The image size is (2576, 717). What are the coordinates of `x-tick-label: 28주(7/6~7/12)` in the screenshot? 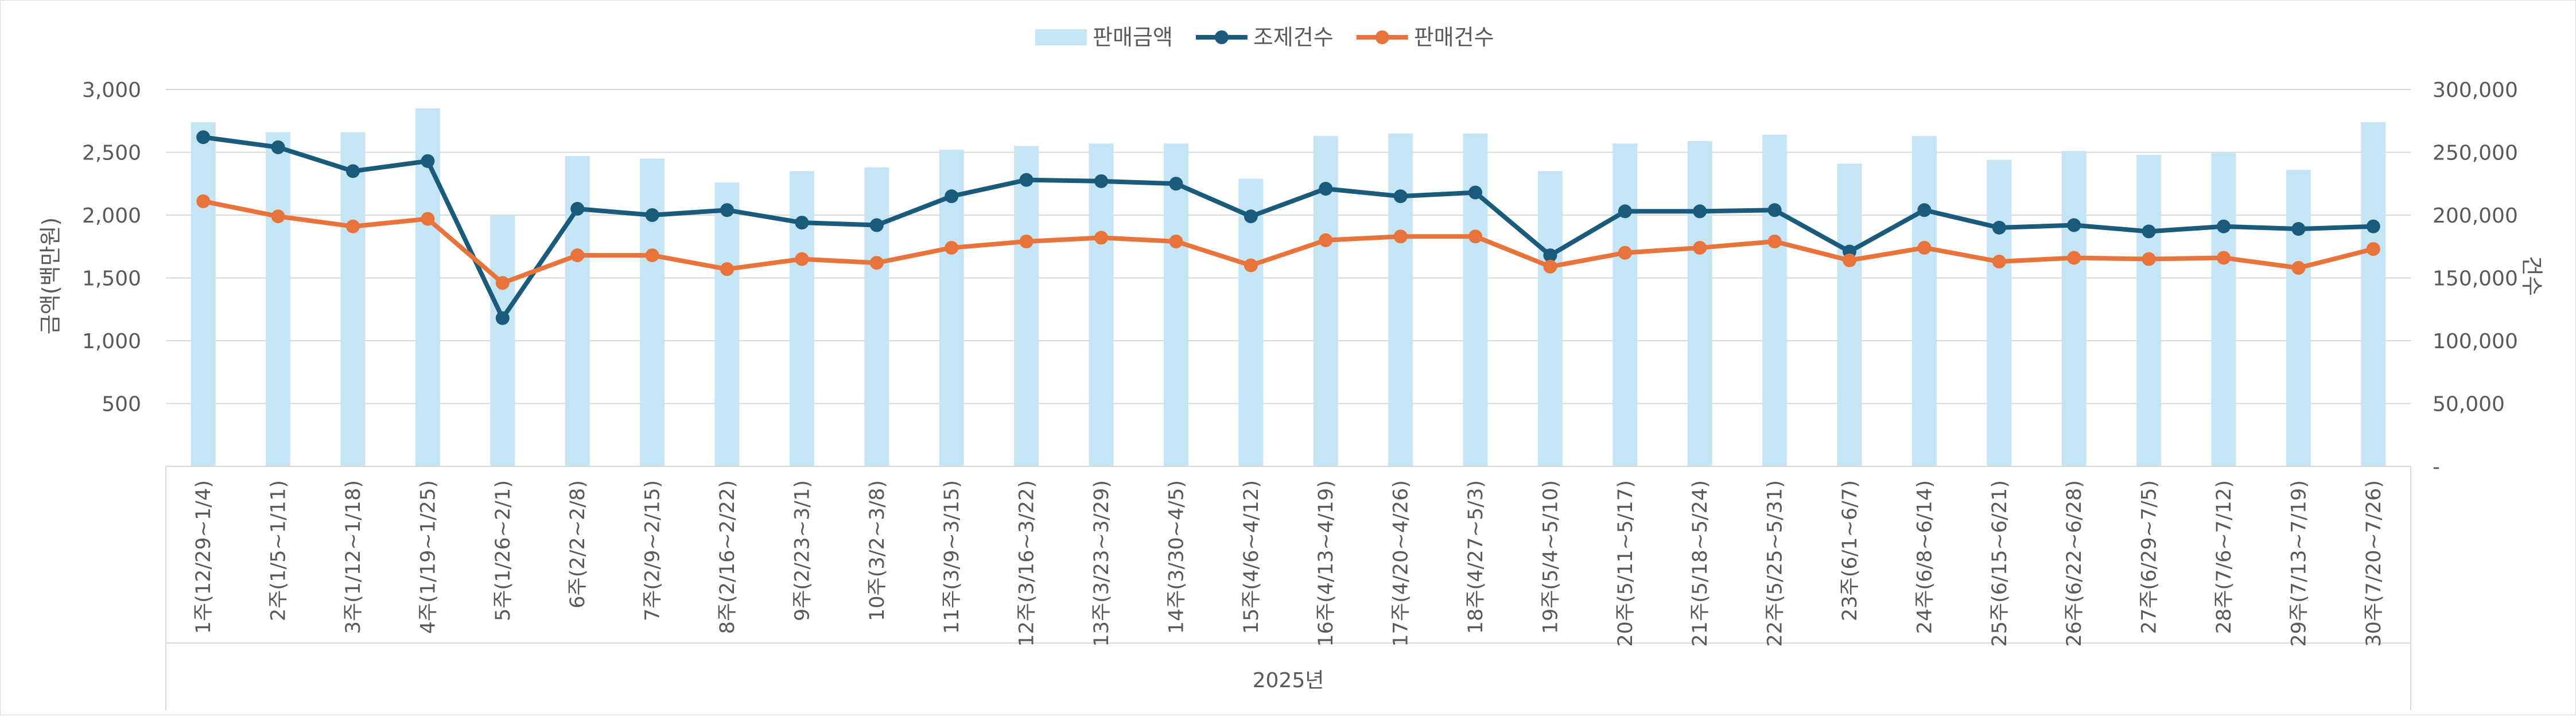 It's located at (2224, 557).